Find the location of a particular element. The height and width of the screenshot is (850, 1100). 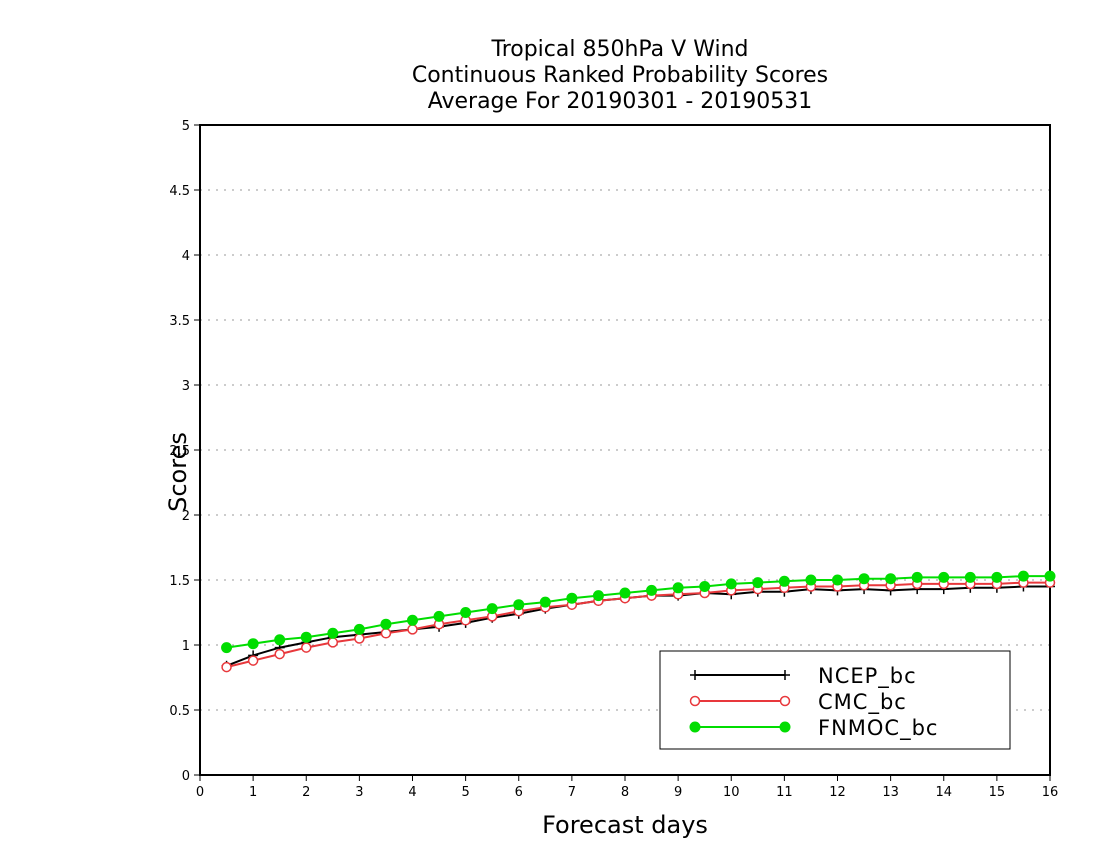

series-group is located at coordinates (638, 621).